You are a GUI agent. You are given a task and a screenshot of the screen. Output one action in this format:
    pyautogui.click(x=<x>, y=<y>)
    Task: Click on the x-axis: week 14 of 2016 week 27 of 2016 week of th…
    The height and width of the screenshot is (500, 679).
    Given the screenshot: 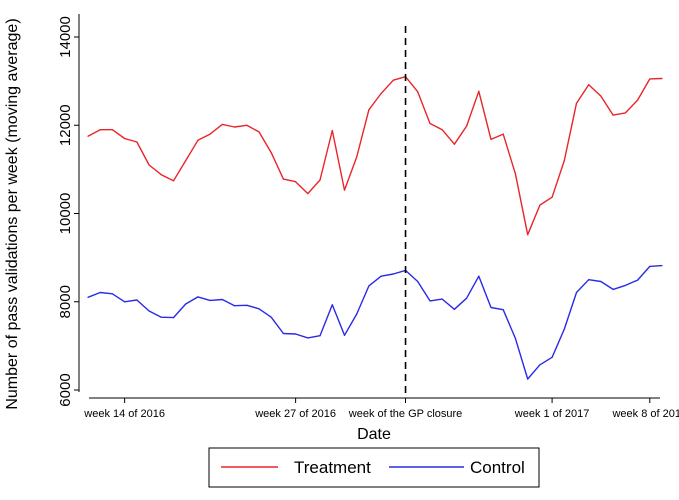 What is the action you would take?
    pyautogui.click(x=381, y=408)
    